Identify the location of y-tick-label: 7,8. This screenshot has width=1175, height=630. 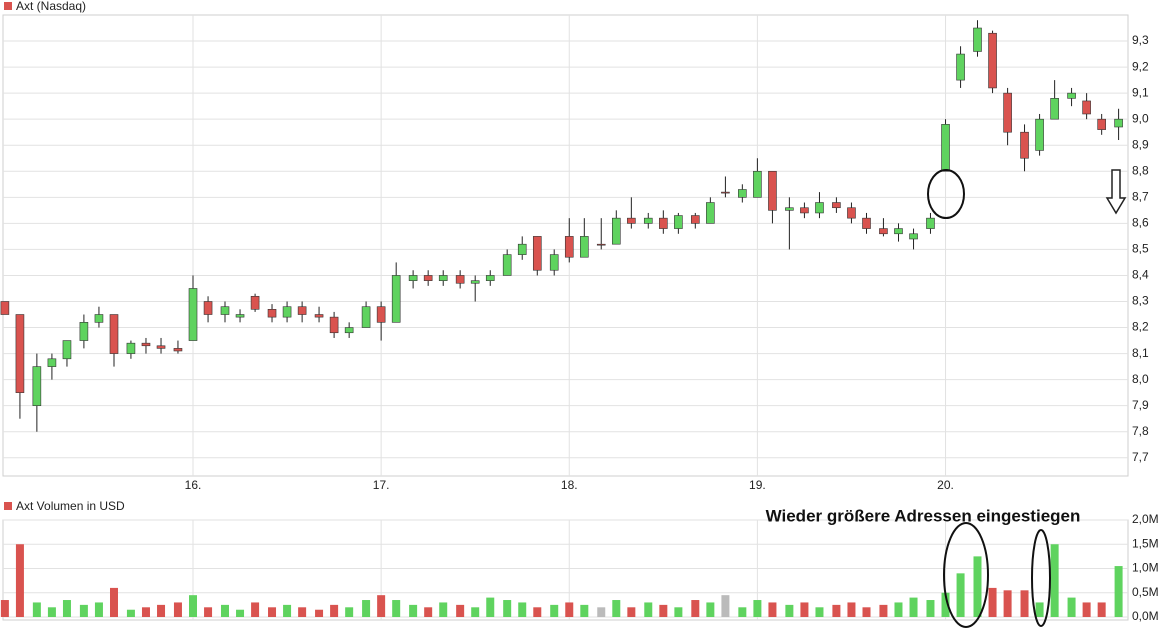
(1140, 431).